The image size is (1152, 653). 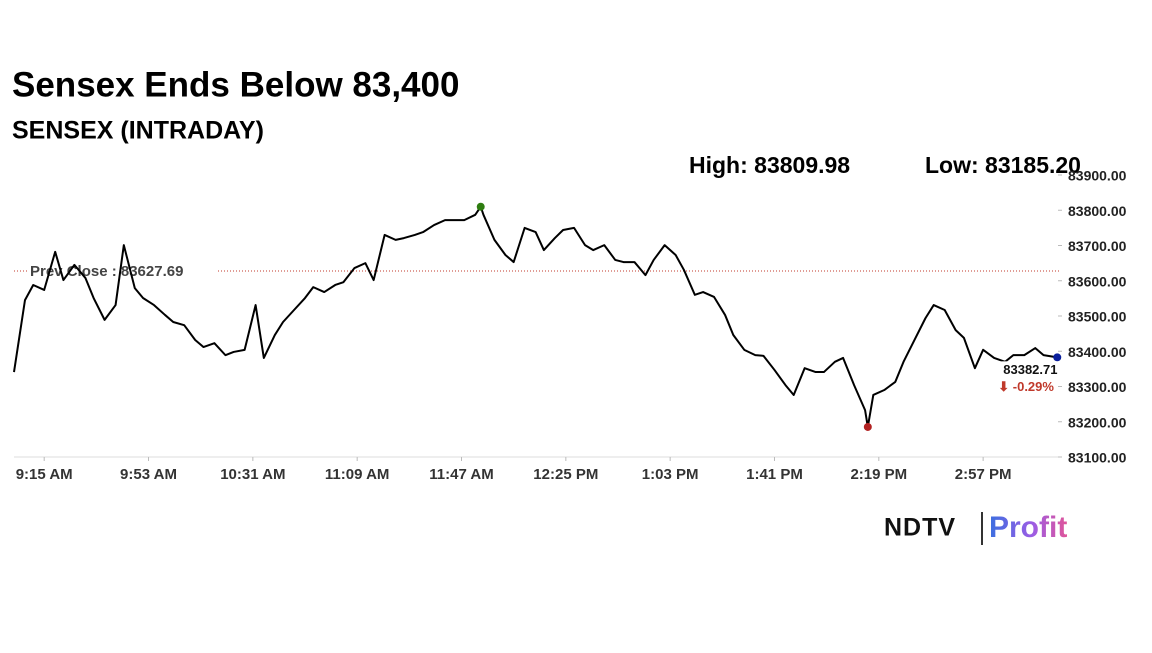 What do you see at coordinates (480, 206) in the screenshot?
I see `high-marker` at bounding box center [480, 206].